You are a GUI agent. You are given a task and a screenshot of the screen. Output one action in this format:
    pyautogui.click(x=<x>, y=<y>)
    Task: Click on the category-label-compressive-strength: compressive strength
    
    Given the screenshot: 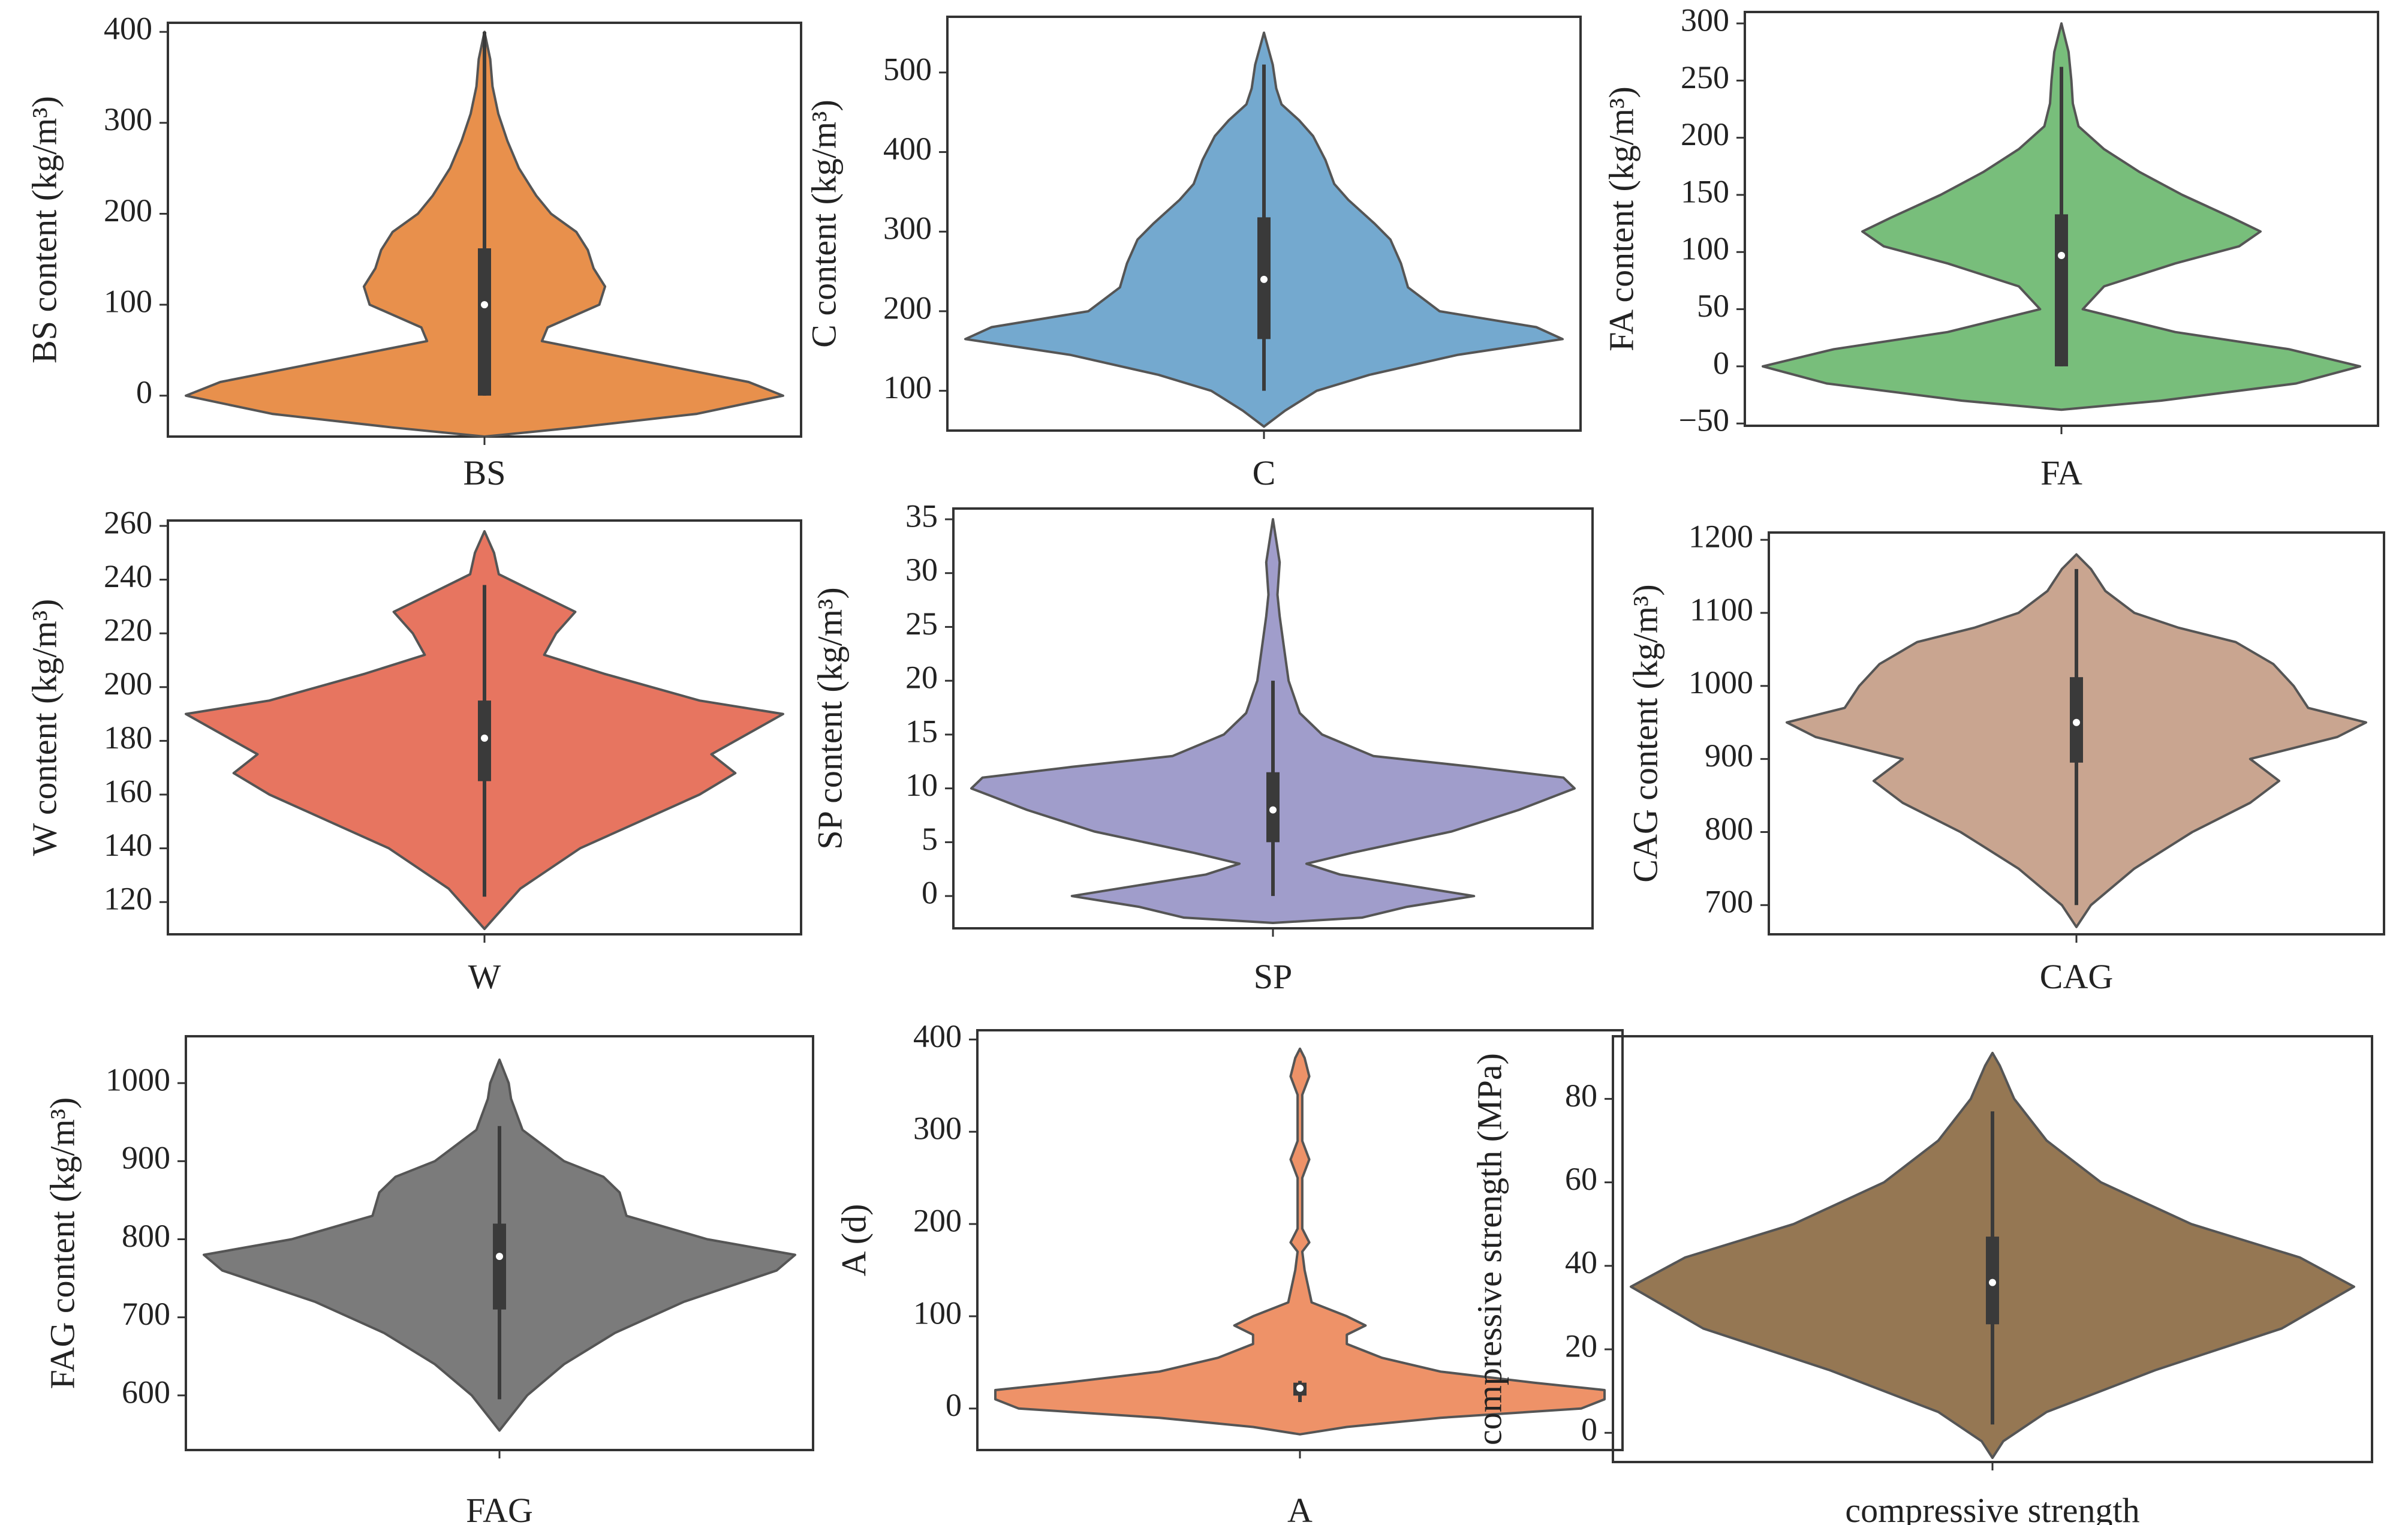 What is the action you would take?
    pyautogui.click(x=1992, y=1508)
    